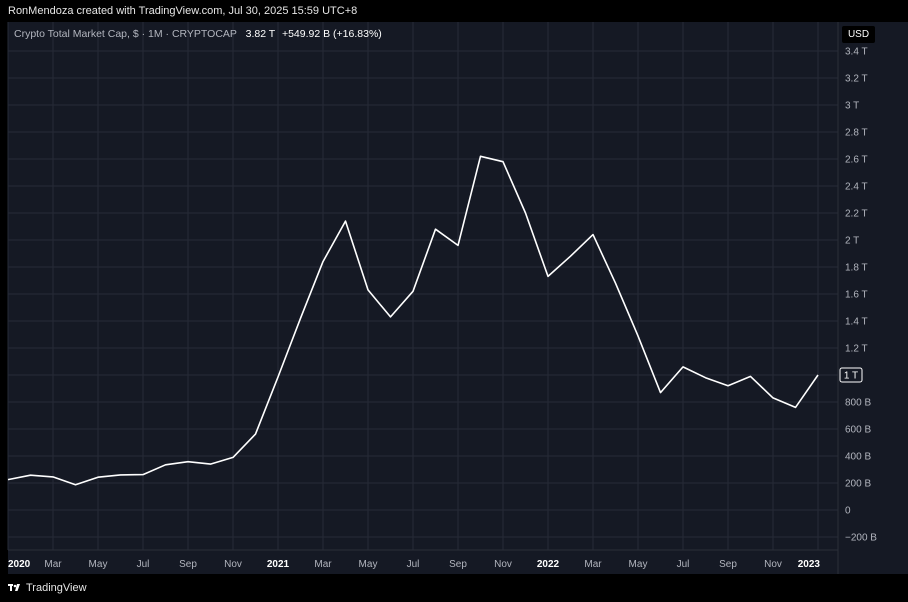 The height and width of the screenshot is (602, 908). Describe the element at coordinates (19, 564) in the screenshot. I see `x-tick-label: 2020` at that location.